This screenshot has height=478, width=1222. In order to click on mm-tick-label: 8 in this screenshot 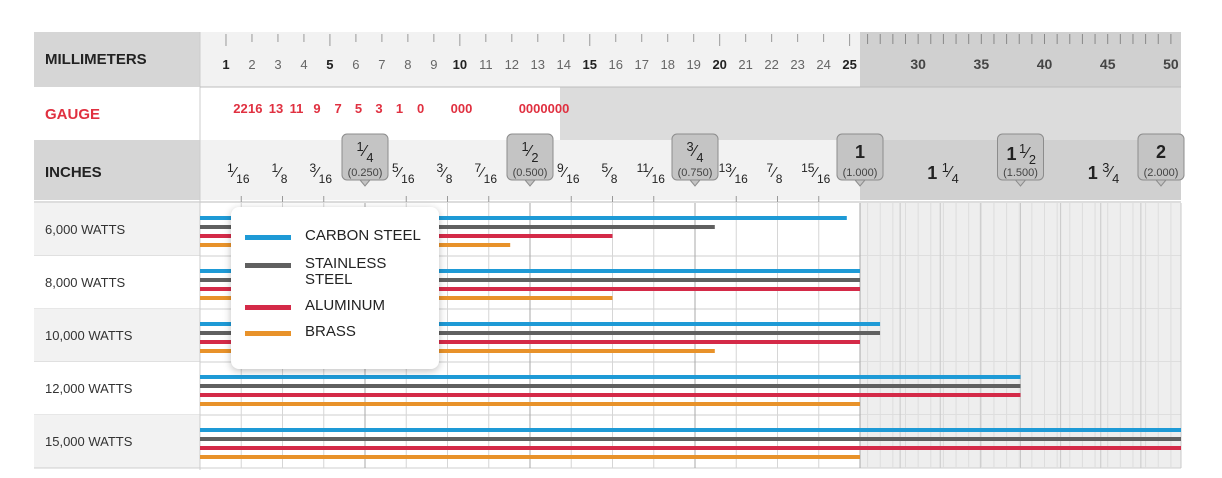, I will do `click(407, 64)`.